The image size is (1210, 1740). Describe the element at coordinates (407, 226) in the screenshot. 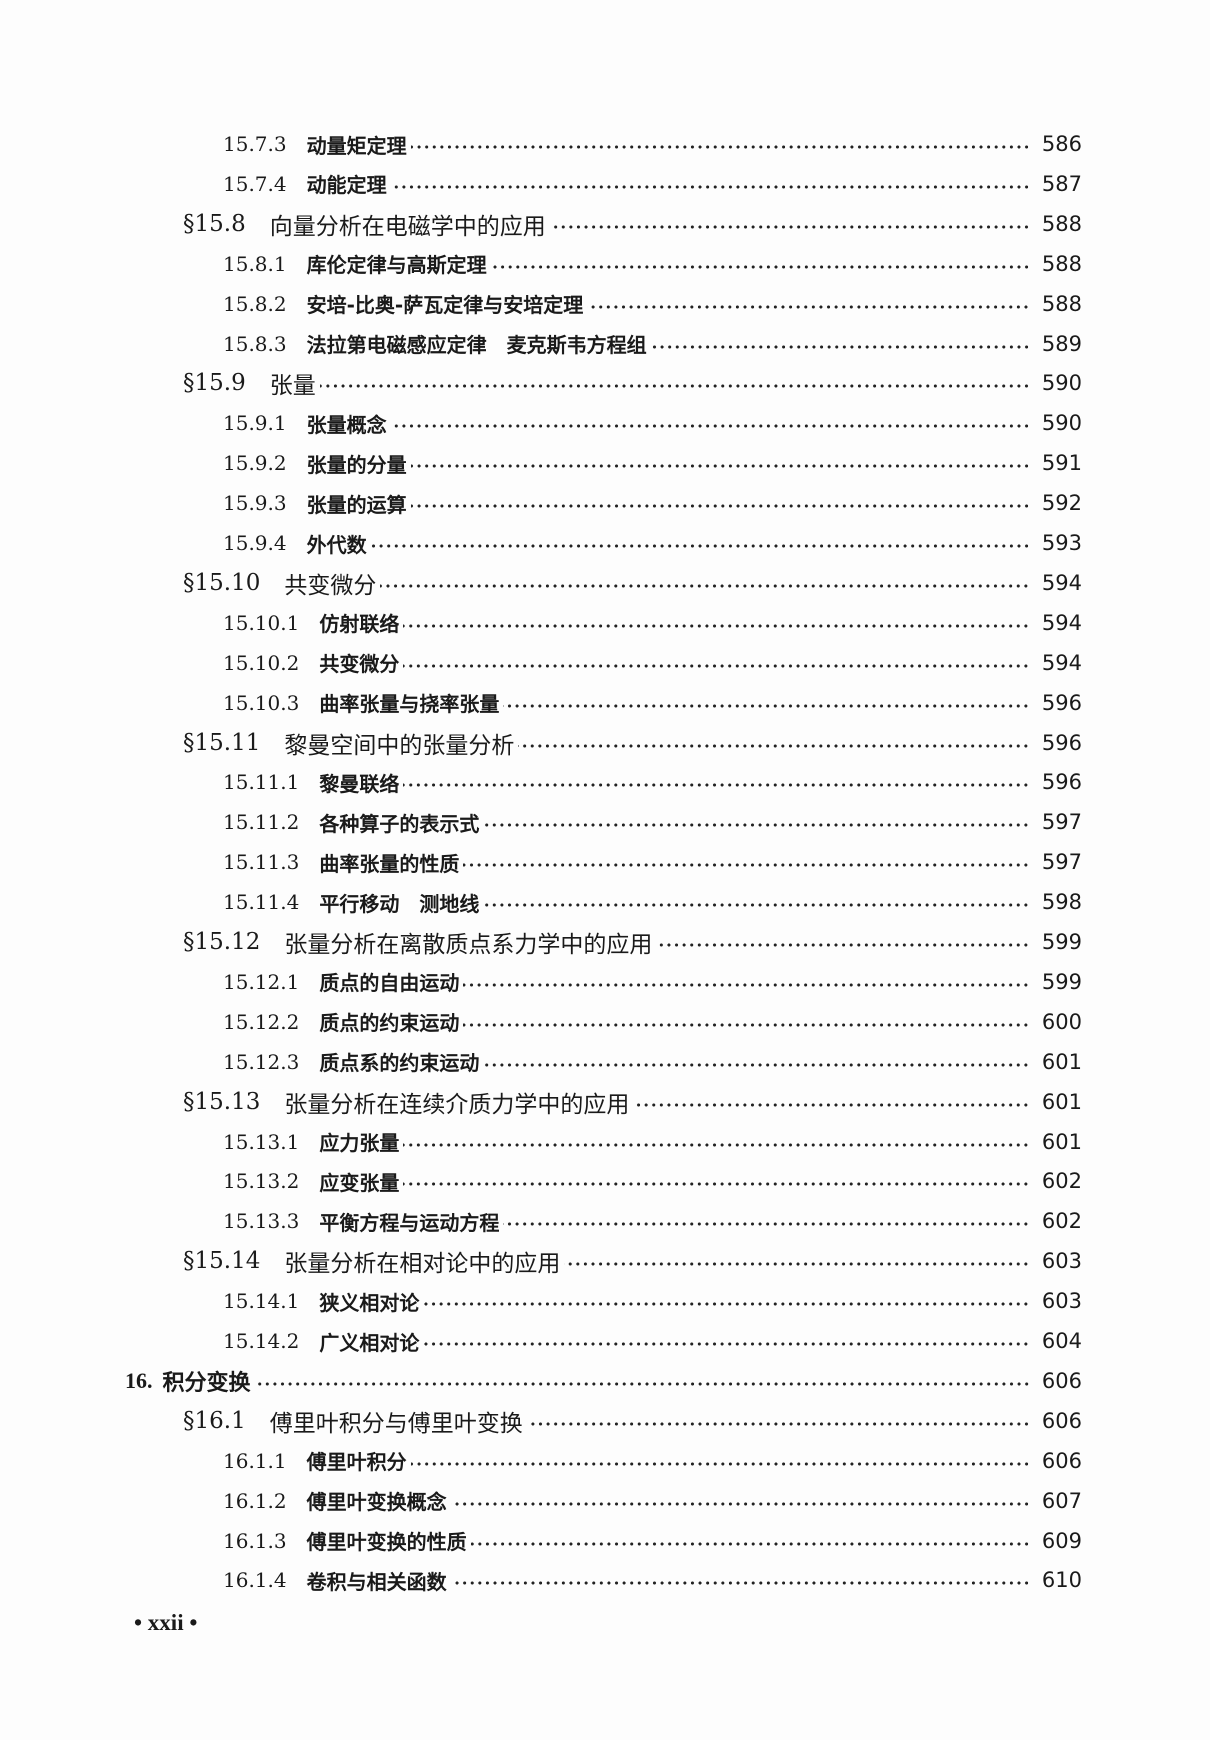

I see `entry-title: 向量分析在电磁学中的应用` at that location.